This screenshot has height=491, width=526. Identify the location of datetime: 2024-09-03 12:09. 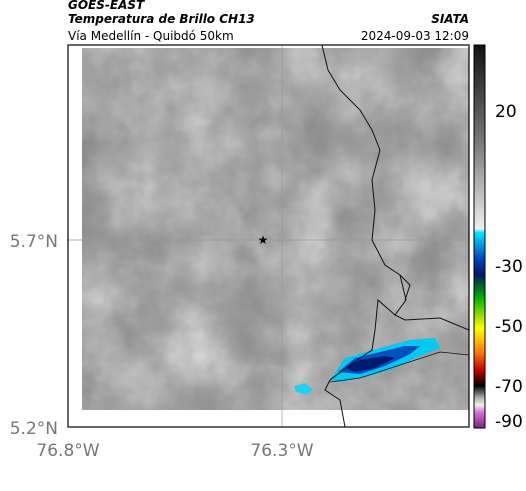
(415, 36).